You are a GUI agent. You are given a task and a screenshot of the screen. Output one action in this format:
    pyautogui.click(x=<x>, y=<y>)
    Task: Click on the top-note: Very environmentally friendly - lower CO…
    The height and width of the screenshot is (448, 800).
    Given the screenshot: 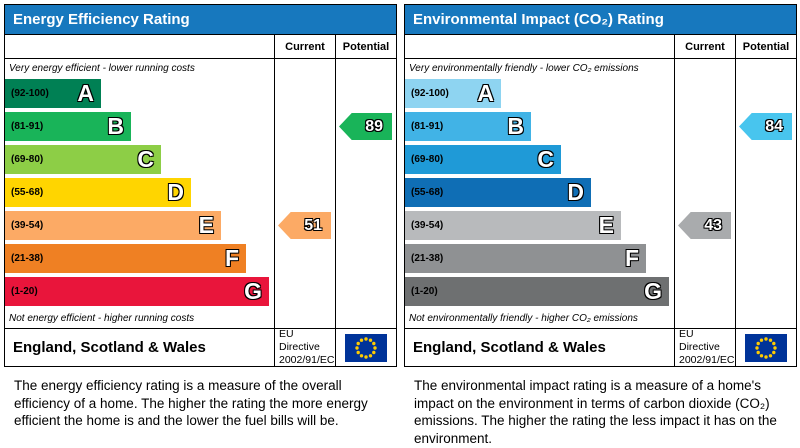 What is the action you would take?
    pyautogui.click(x=524, y=68)
    